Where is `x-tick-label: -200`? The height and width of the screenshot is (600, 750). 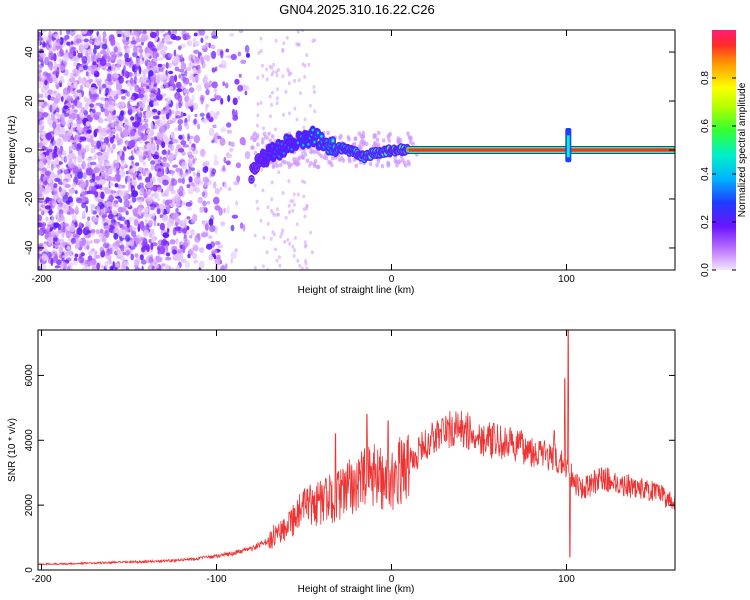 x-tick-label: -200 is located at coordinates (41, 579).